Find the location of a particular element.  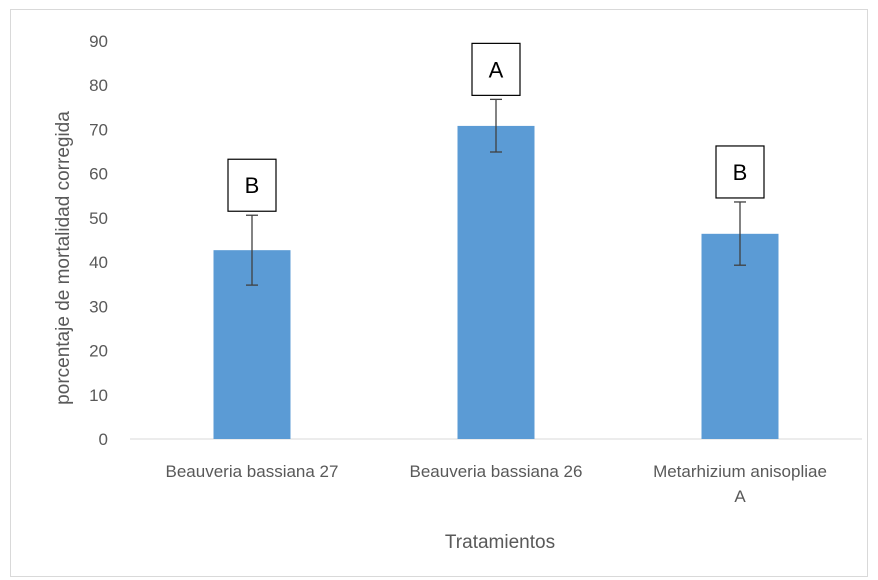

y-tick-label: 90 is located at coordinates (98, 41).